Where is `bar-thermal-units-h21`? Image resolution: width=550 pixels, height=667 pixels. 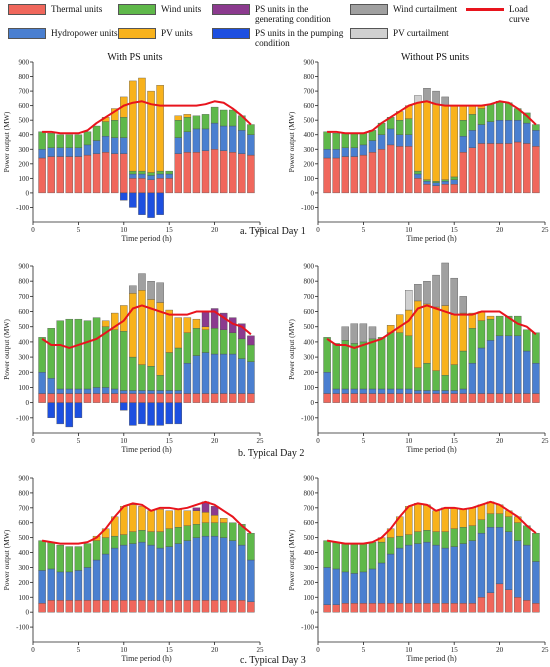 bar-thermal-units-h21 is located at coordinates (508, 168).